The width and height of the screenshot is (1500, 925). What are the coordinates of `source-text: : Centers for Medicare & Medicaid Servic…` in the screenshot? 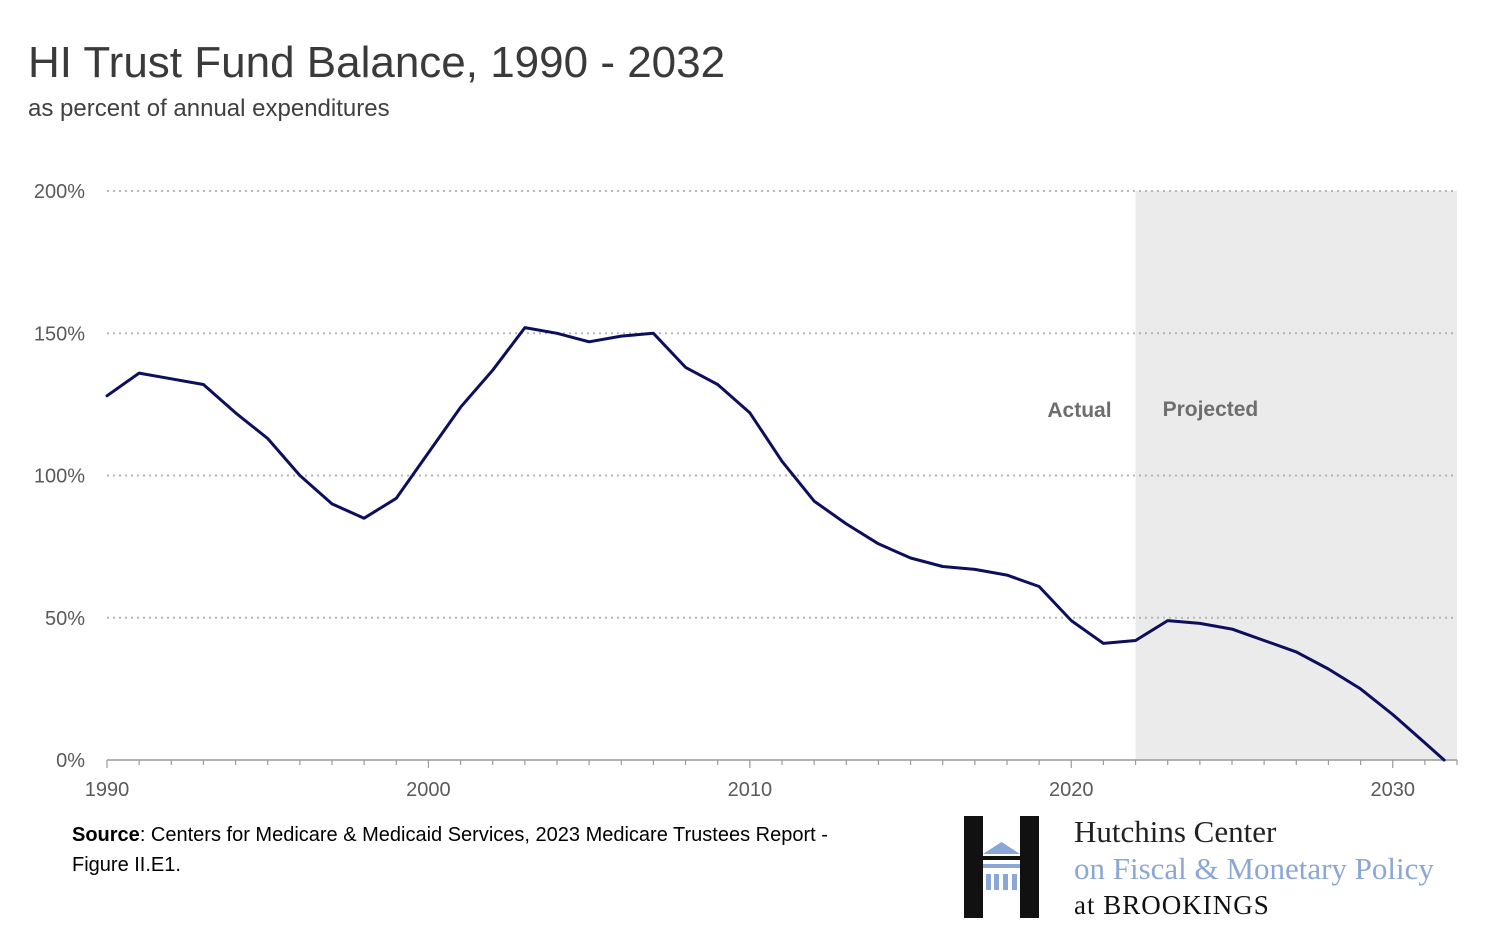 It's located at (450, 850).